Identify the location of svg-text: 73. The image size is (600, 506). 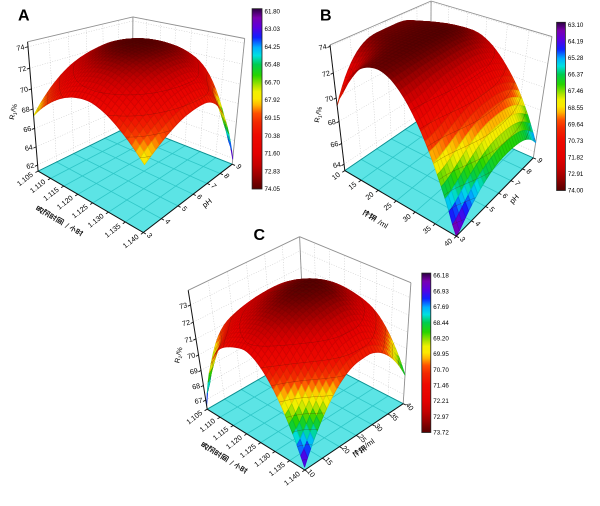
(183, 305).